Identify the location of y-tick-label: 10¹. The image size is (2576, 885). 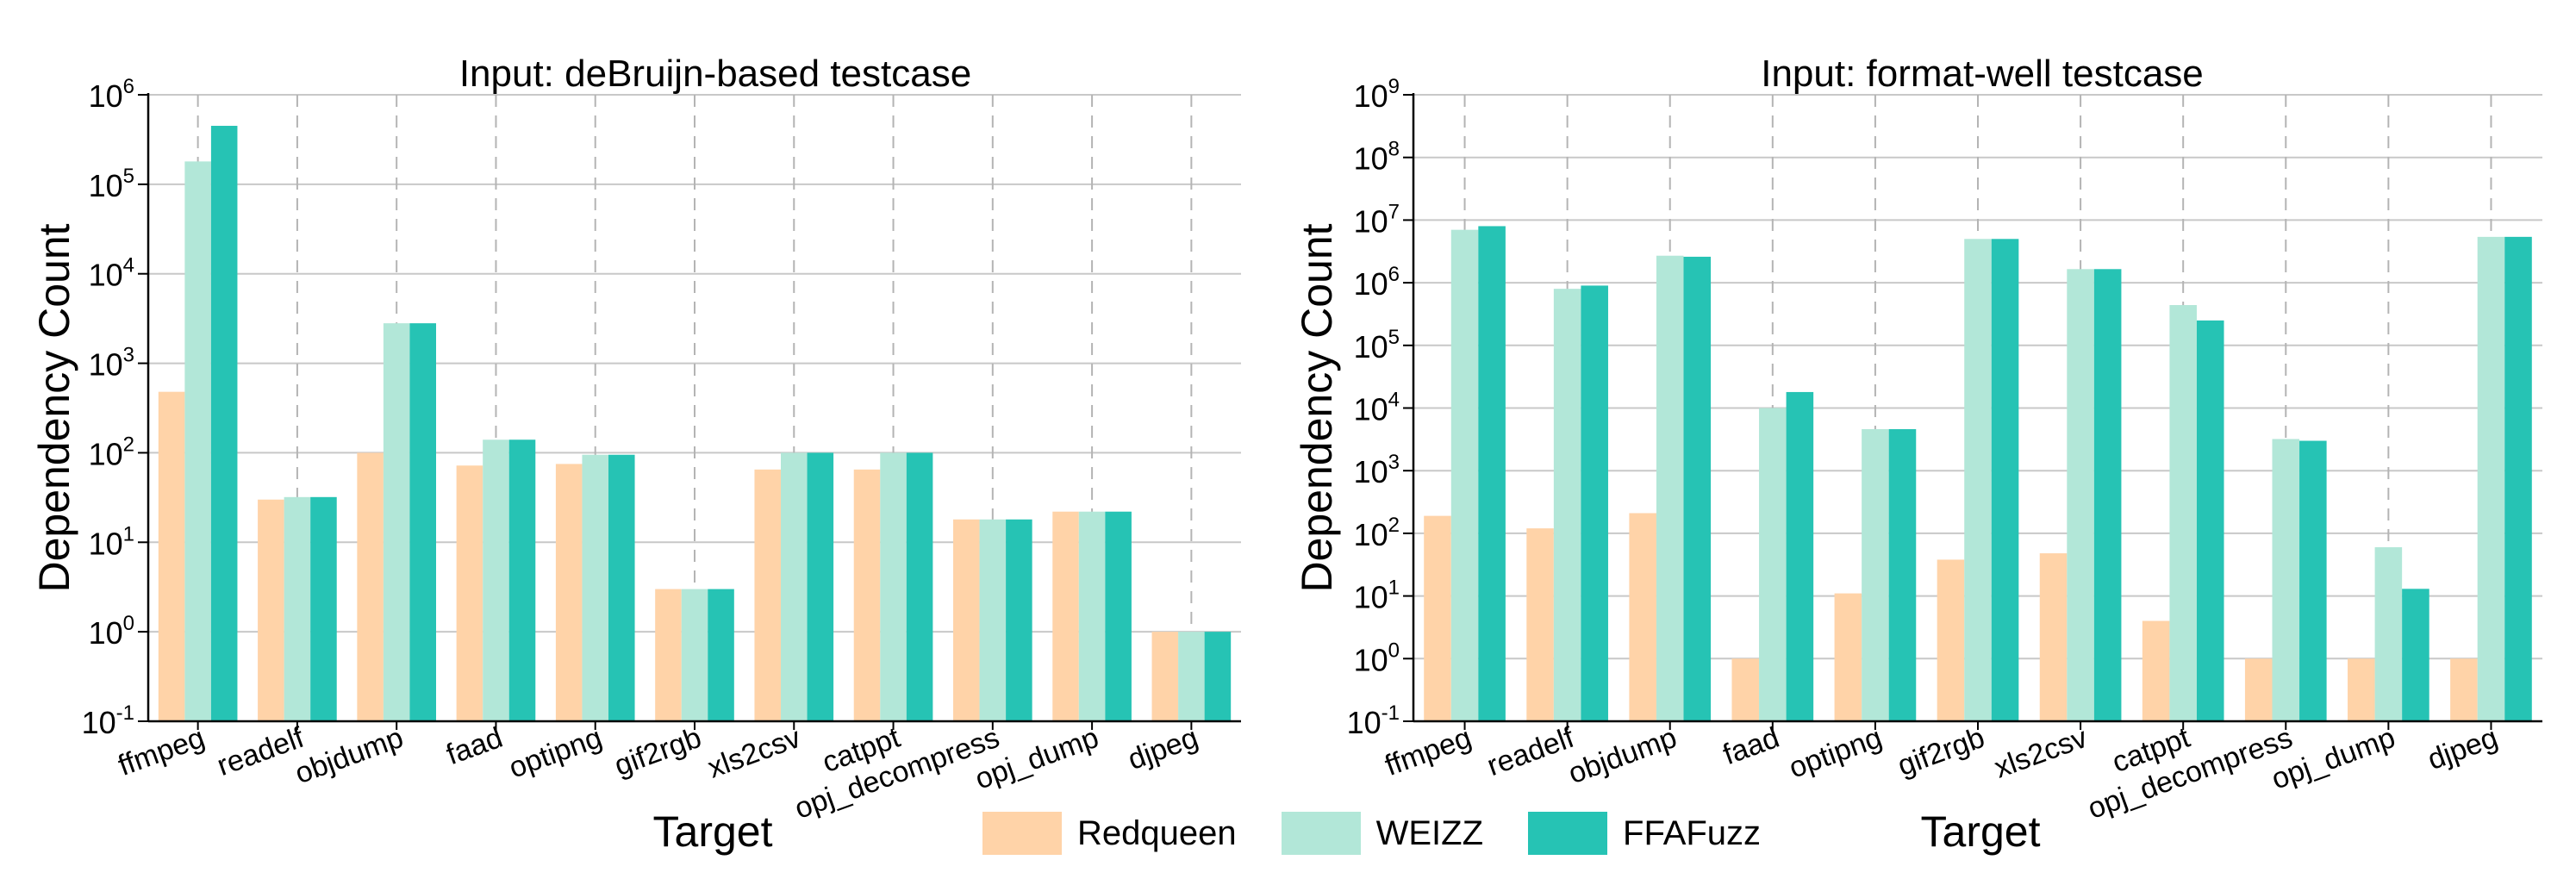
(1377, 595).